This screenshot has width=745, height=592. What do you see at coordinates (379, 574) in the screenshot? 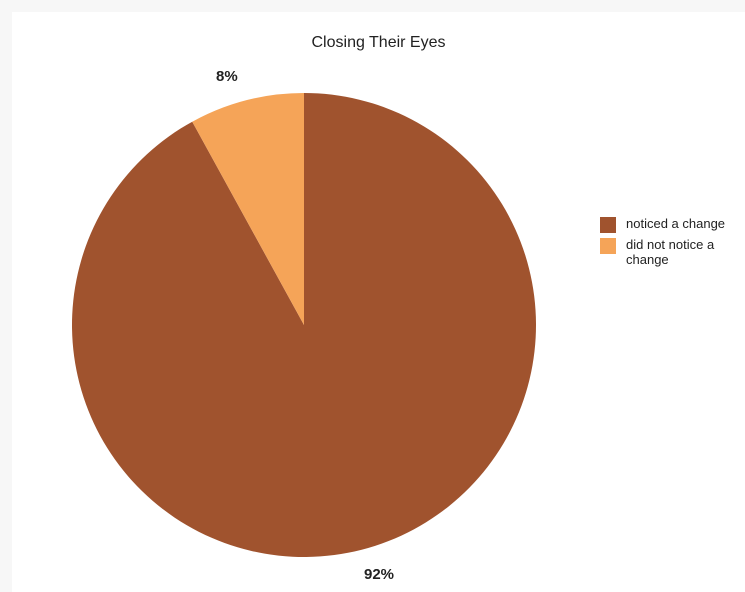
I see `slice-label-noticed: 92%` at bounding box center [379, 574].